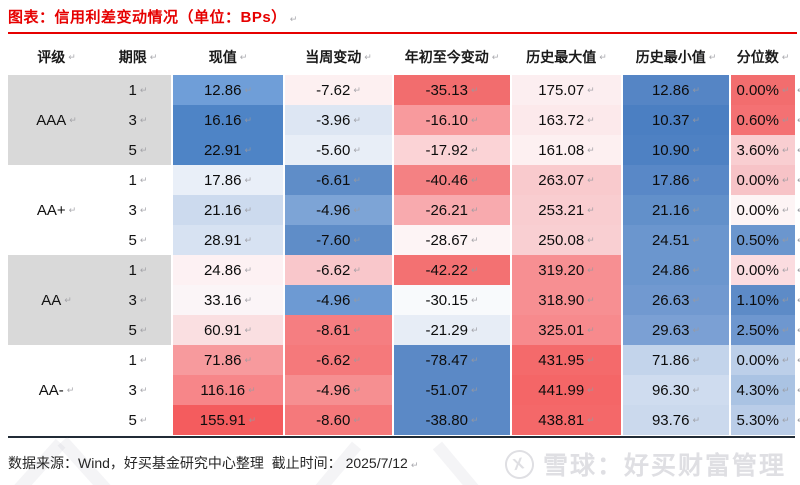 The height and width of the screenshot is (485, 800). Describe the element at coordinates (338, 150) in the screenshot. I see `cell-row3-weekly: -5.60 ↵` at that location.